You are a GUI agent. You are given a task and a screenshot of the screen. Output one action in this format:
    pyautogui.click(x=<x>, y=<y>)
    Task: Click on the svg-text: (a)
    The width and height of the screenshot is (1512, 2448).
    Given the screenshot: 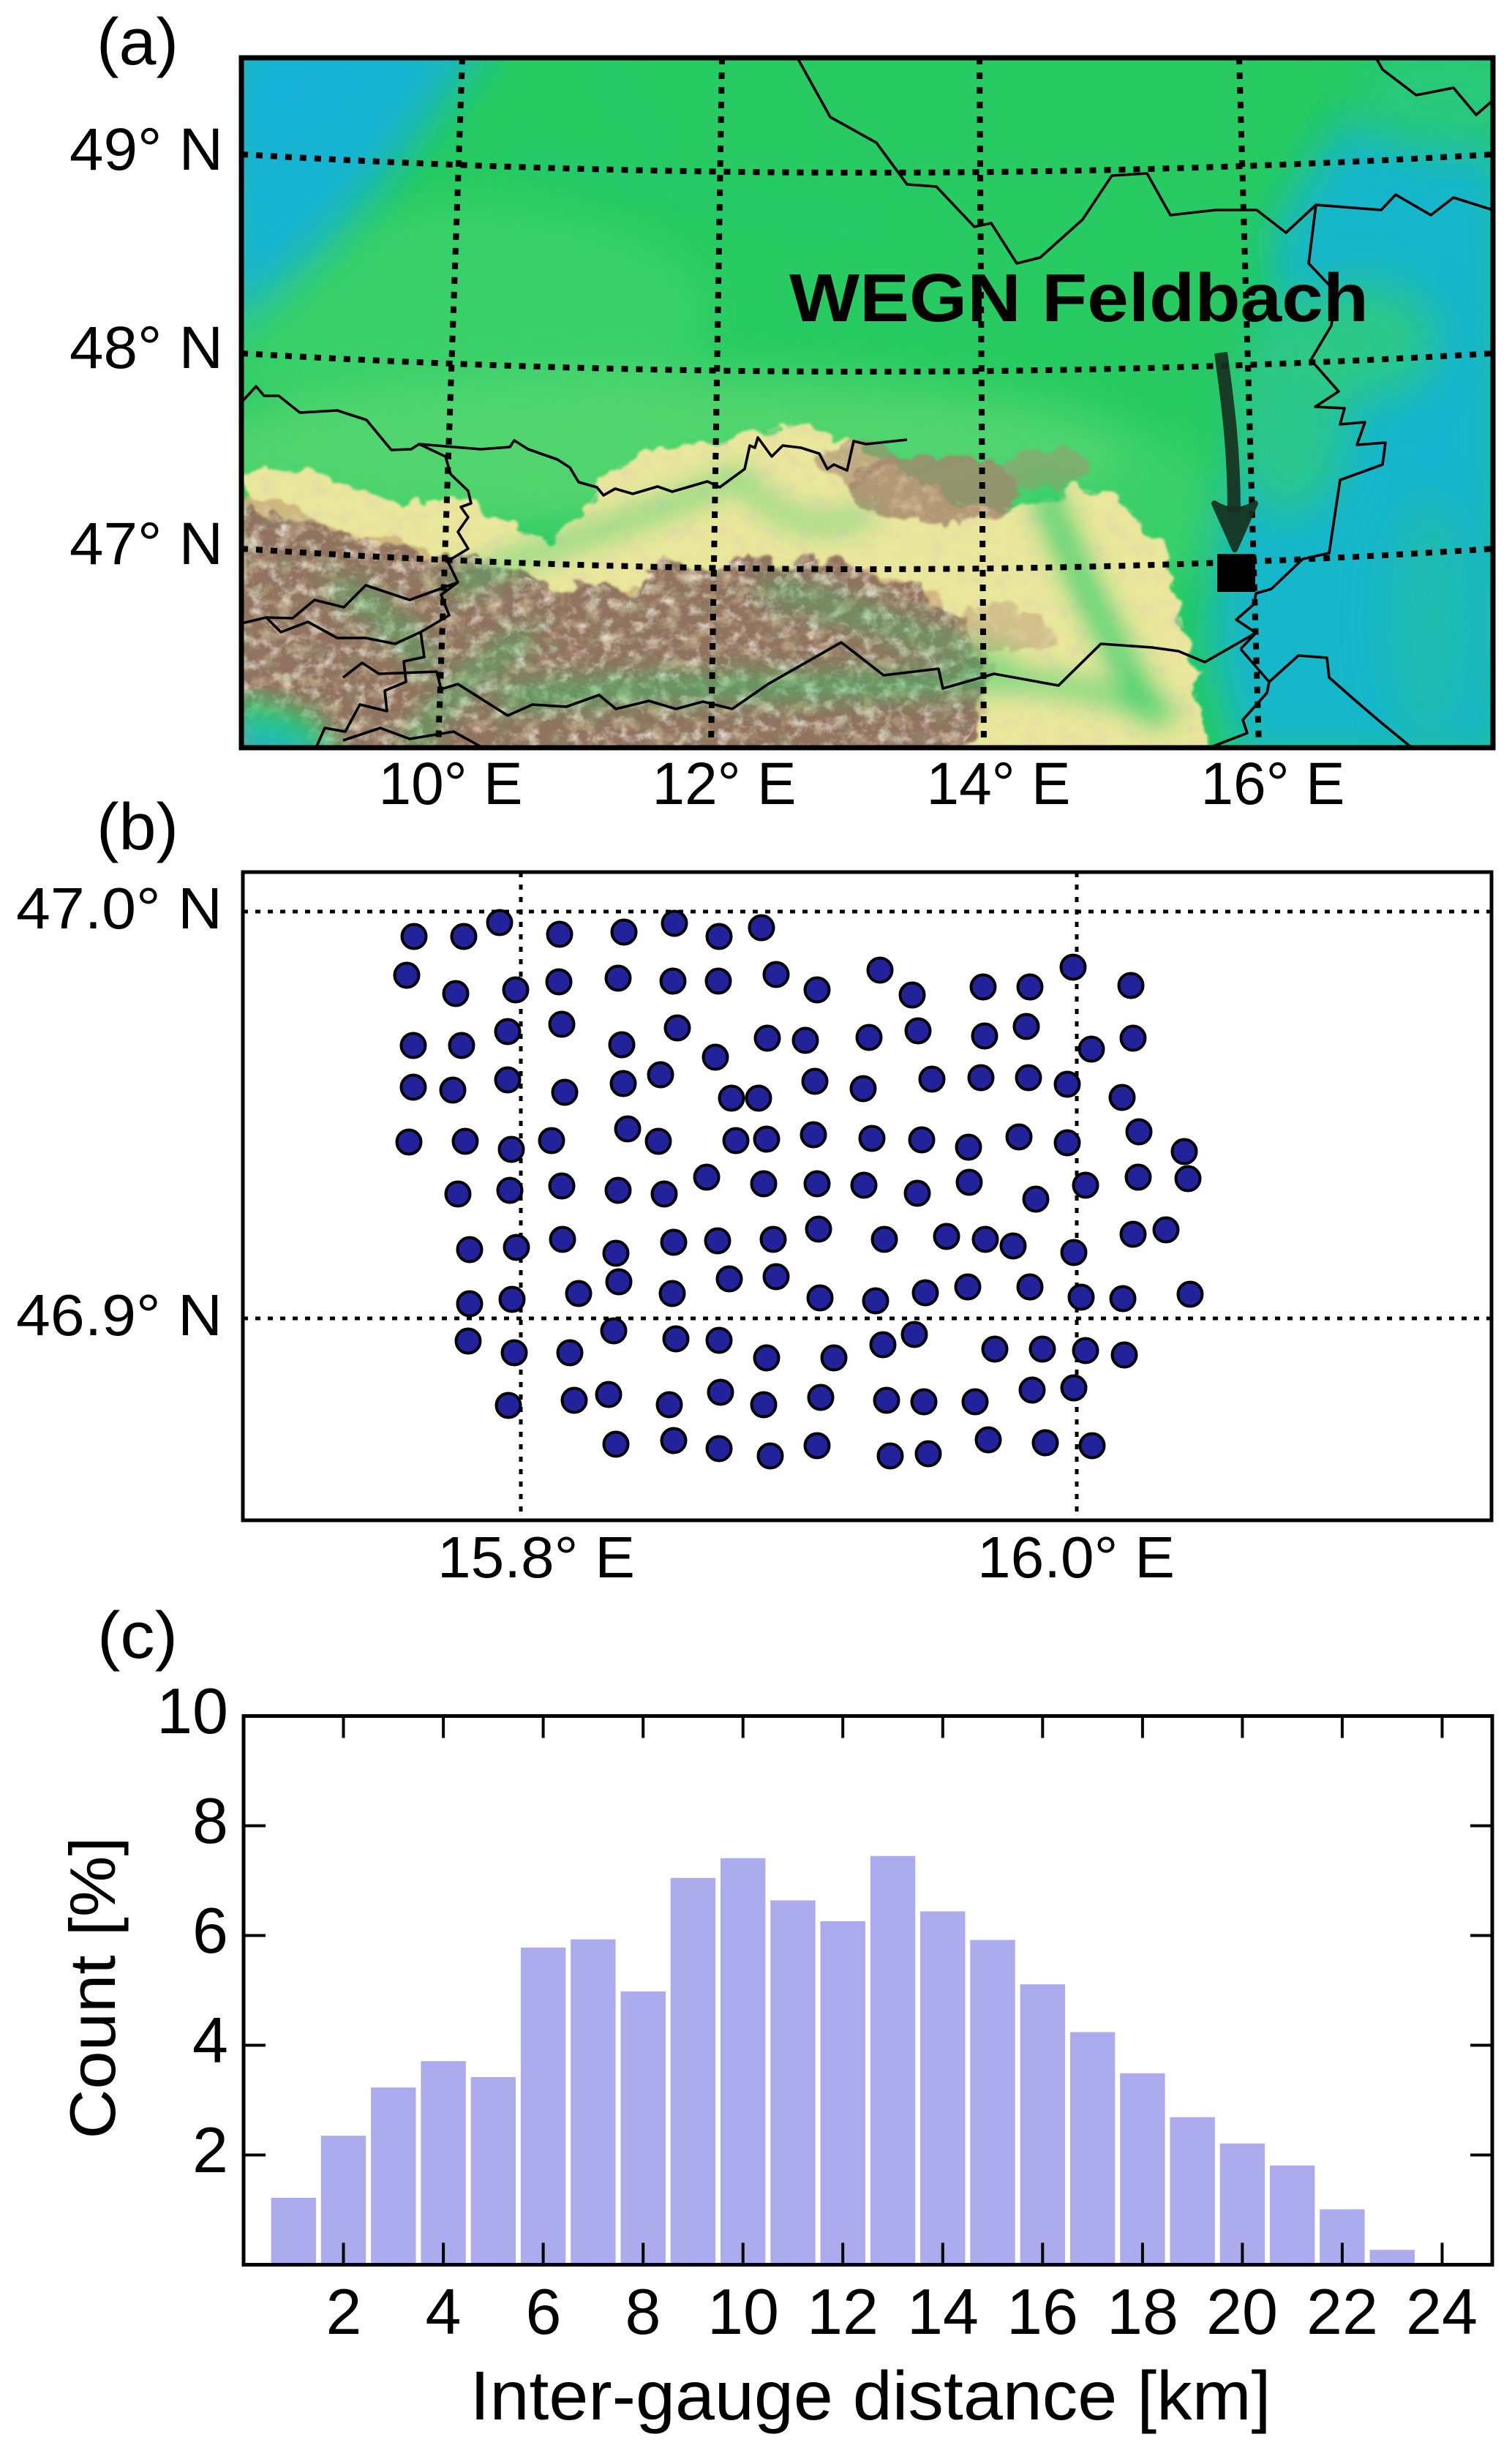 What is the action you would take?
    pyautogui.click(x=137, y=42)
    